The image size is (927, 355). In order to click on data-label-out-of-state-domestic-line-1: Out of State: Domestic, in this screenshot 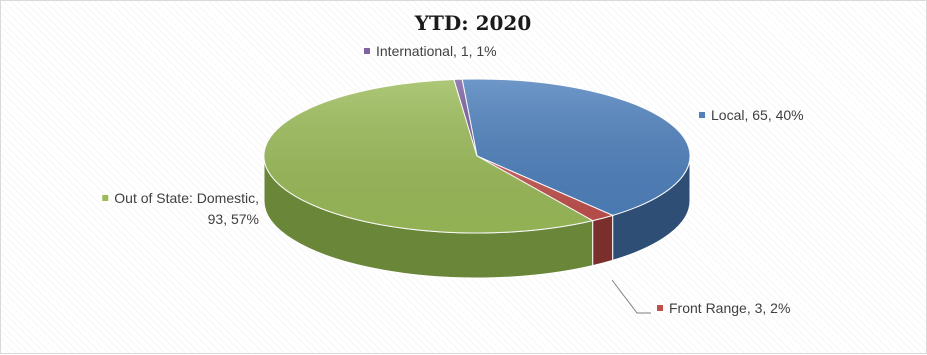, I will do `click(186, 198)`.